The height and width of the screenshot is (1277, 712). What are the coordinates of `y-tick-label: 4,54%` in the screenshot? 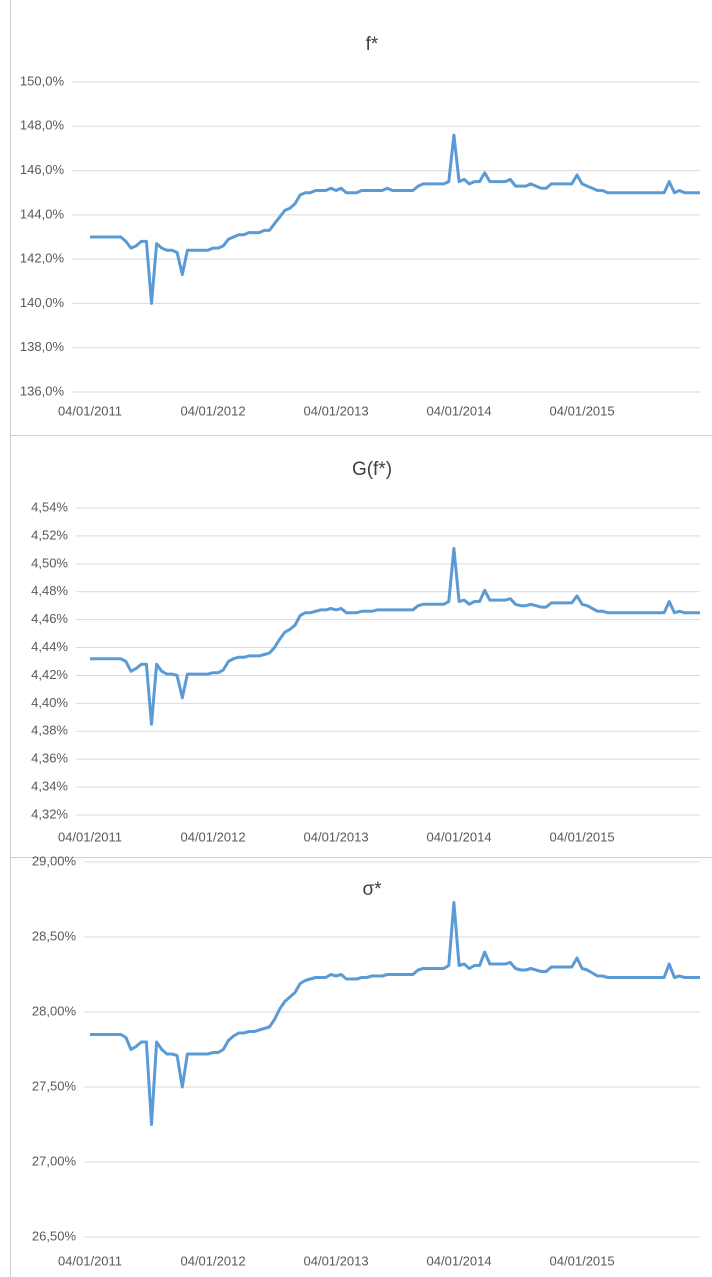 It's located at (49, 506).